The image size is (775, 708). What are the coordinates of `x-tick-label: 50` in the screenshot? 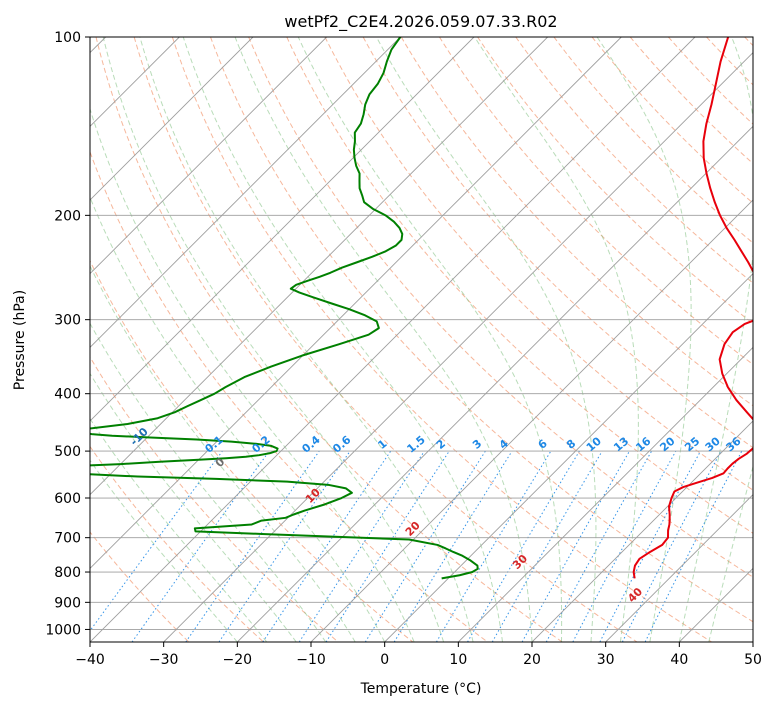 It's located at (753, 660).